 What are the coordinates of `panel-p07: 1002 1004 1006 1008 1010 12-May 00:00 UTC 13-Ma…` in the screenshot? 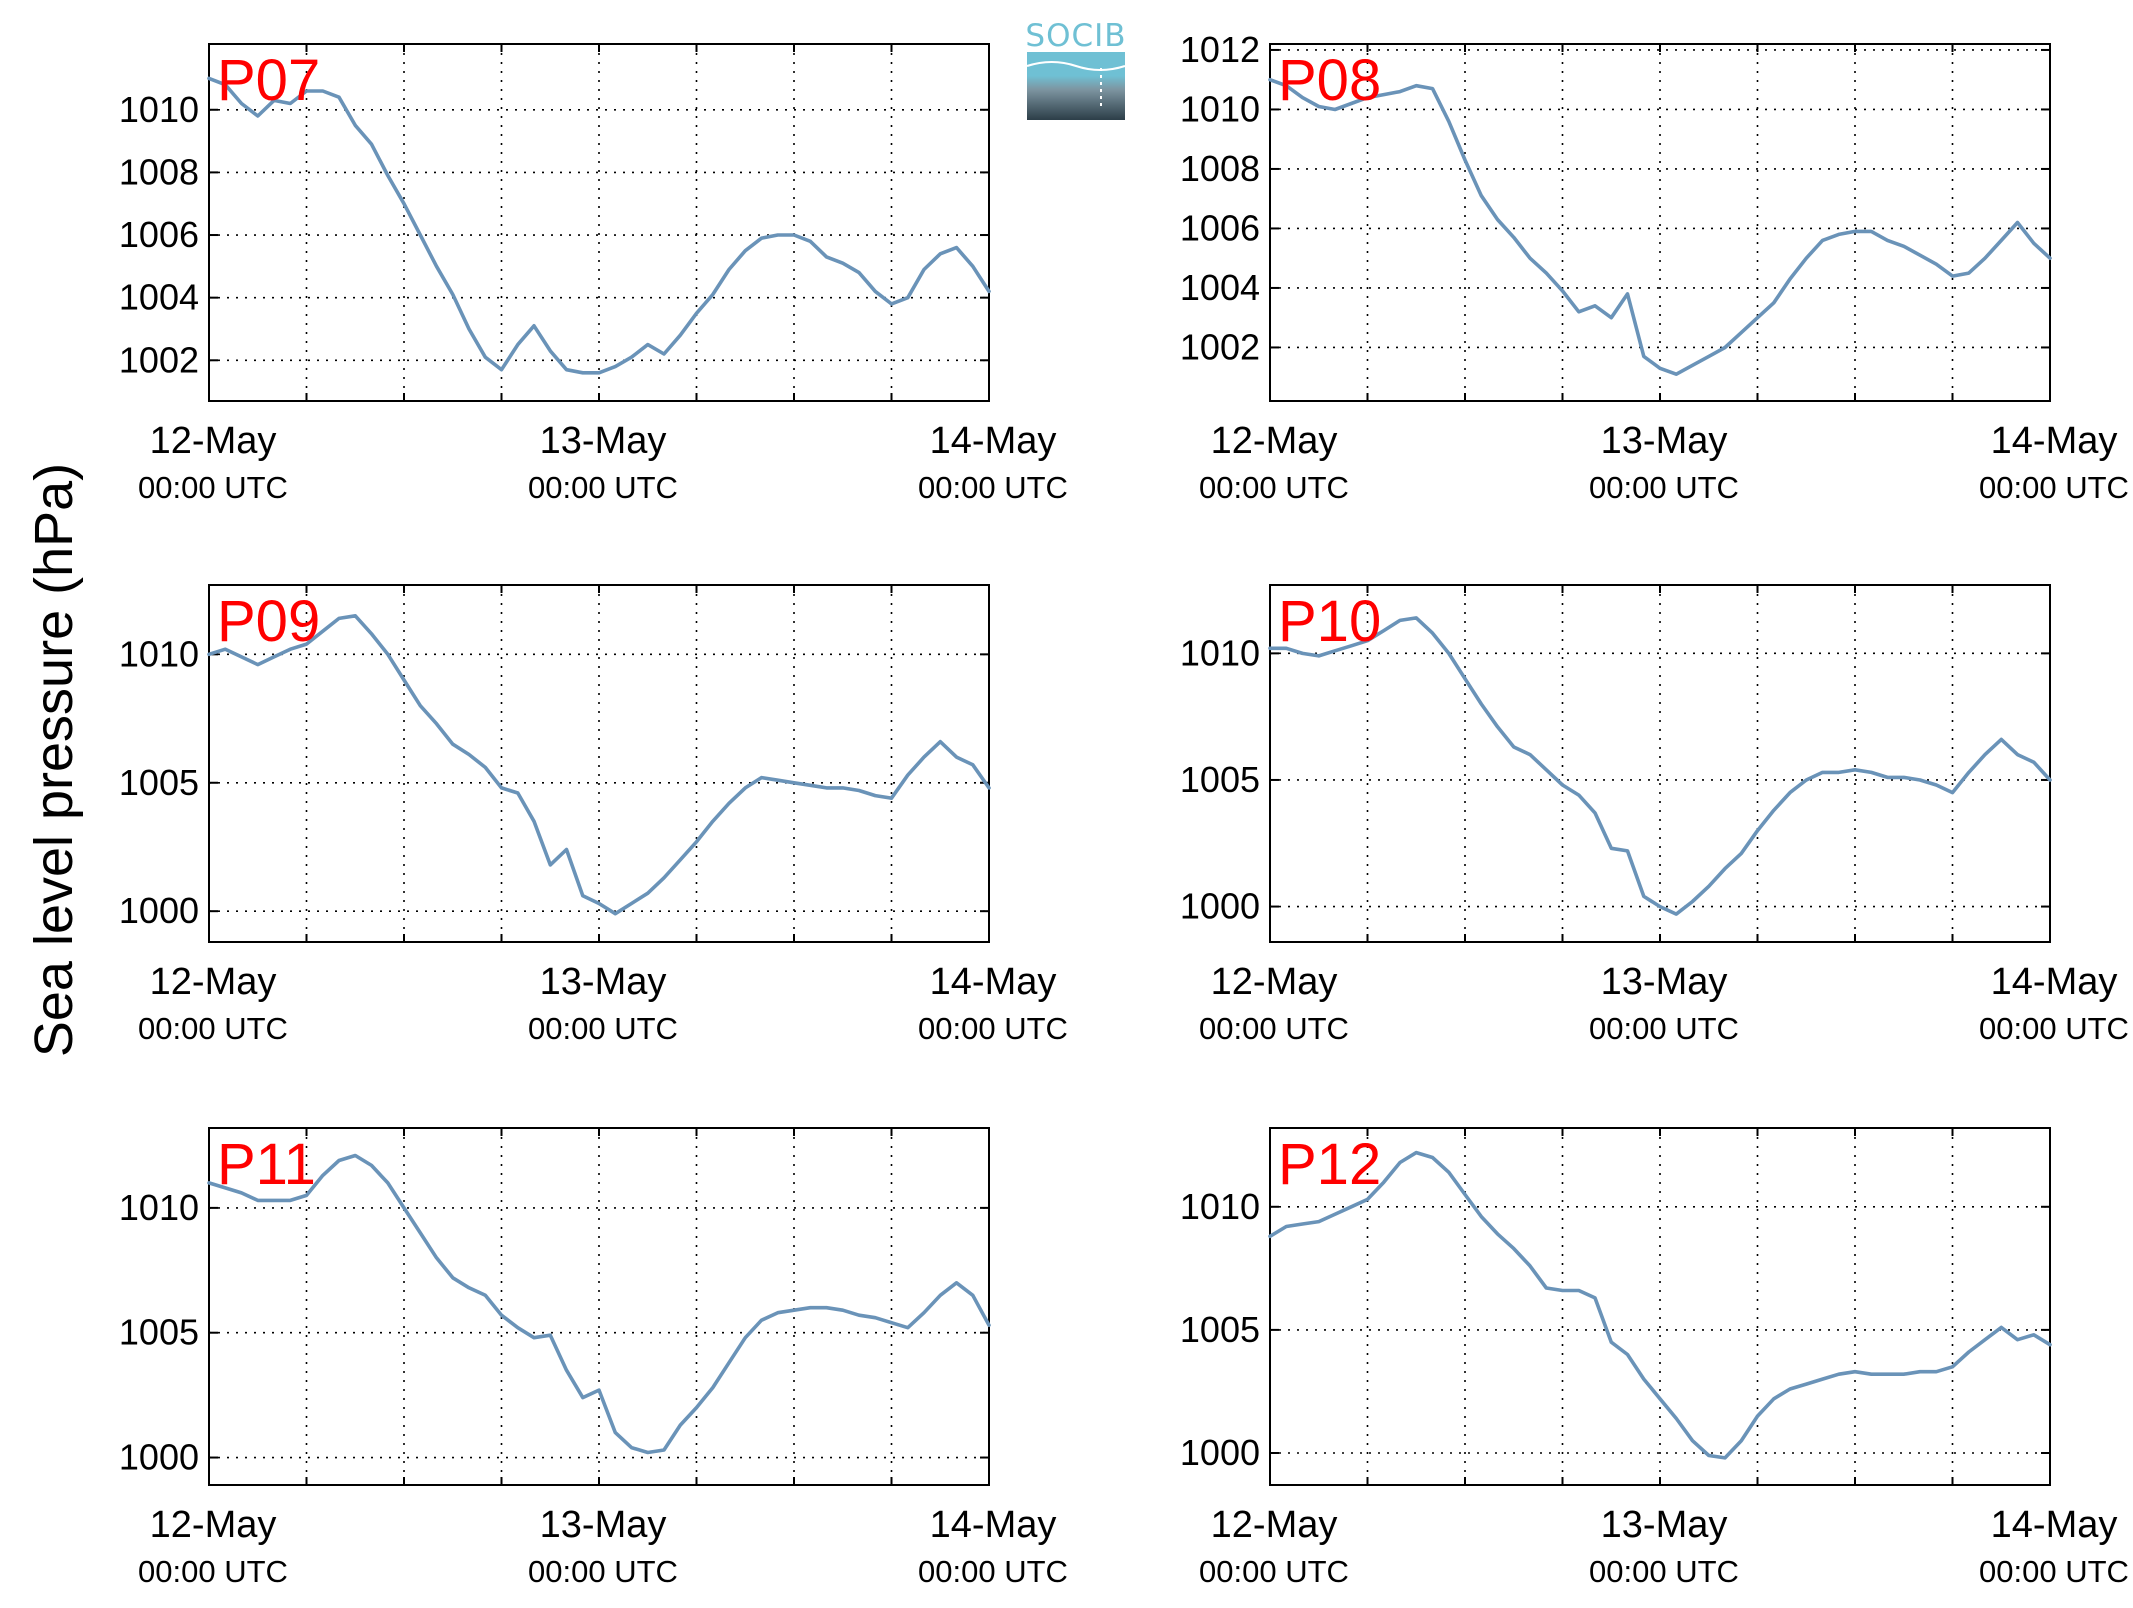 It's located at (593, 274).